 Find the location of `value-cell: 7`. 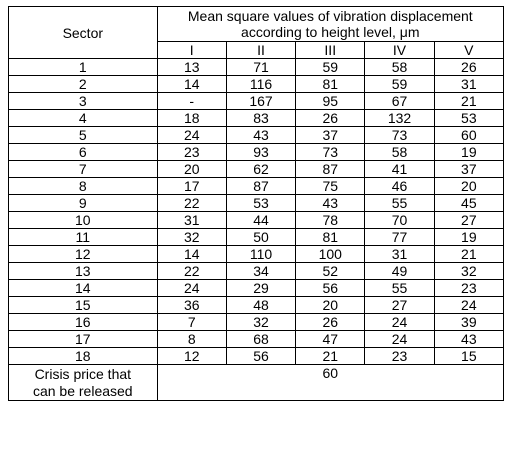

value-cell: 7 is located at coordinates (191, 322).